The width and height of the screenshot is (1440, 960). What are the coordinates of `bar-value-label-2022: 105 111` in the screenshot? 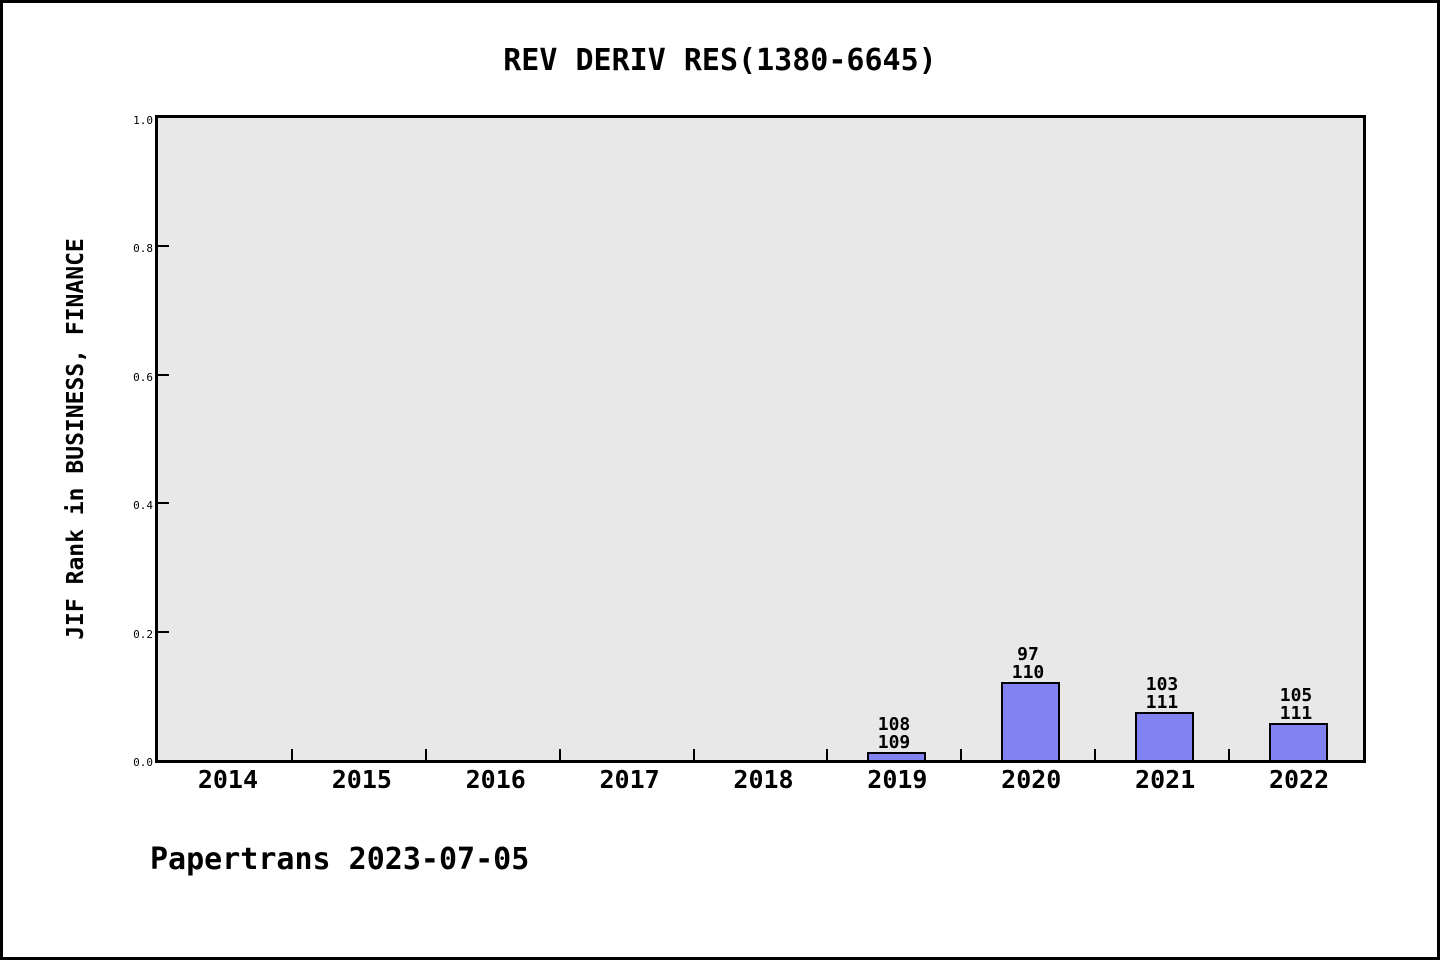 It's located at (1296, 705).